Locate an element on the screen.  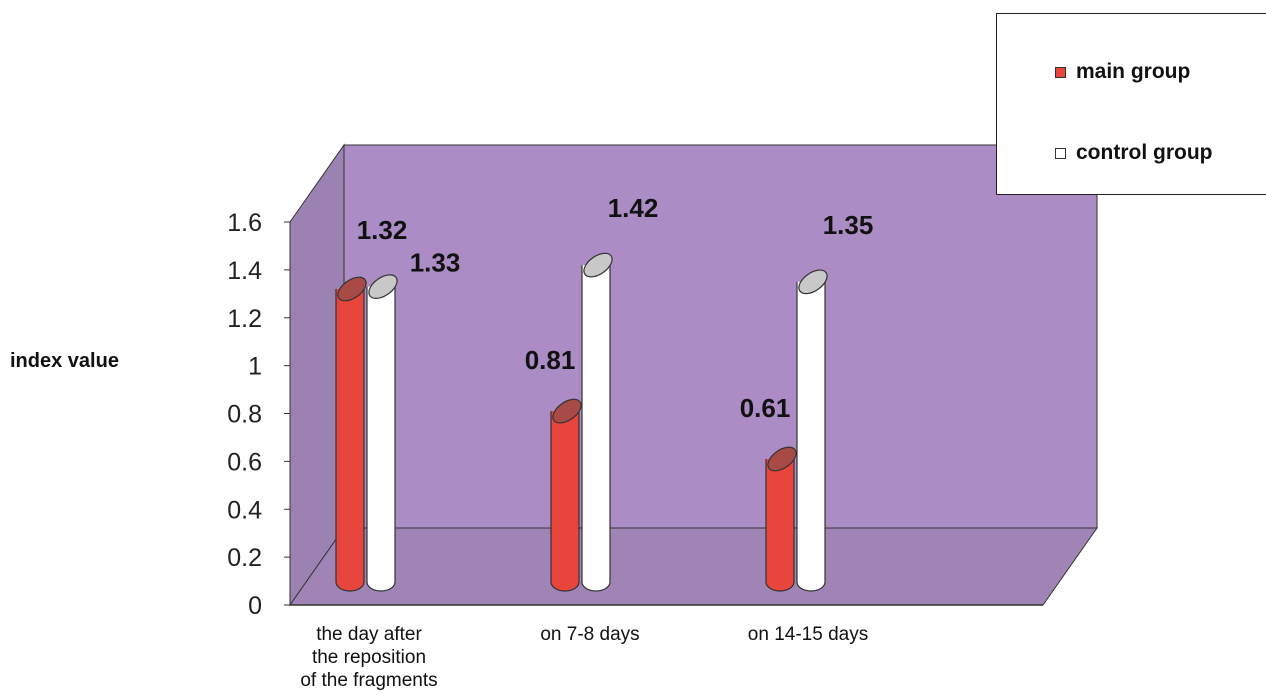
data-labels: 1.321.33 0.81 1.42 0.61 1.35 is located at coordinates (615, 308).